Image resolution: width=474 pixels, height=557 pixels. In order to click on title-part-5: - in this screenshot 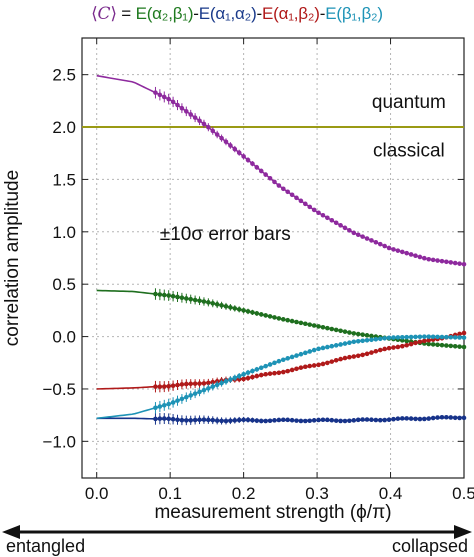, I will do `click(196, 13)`.